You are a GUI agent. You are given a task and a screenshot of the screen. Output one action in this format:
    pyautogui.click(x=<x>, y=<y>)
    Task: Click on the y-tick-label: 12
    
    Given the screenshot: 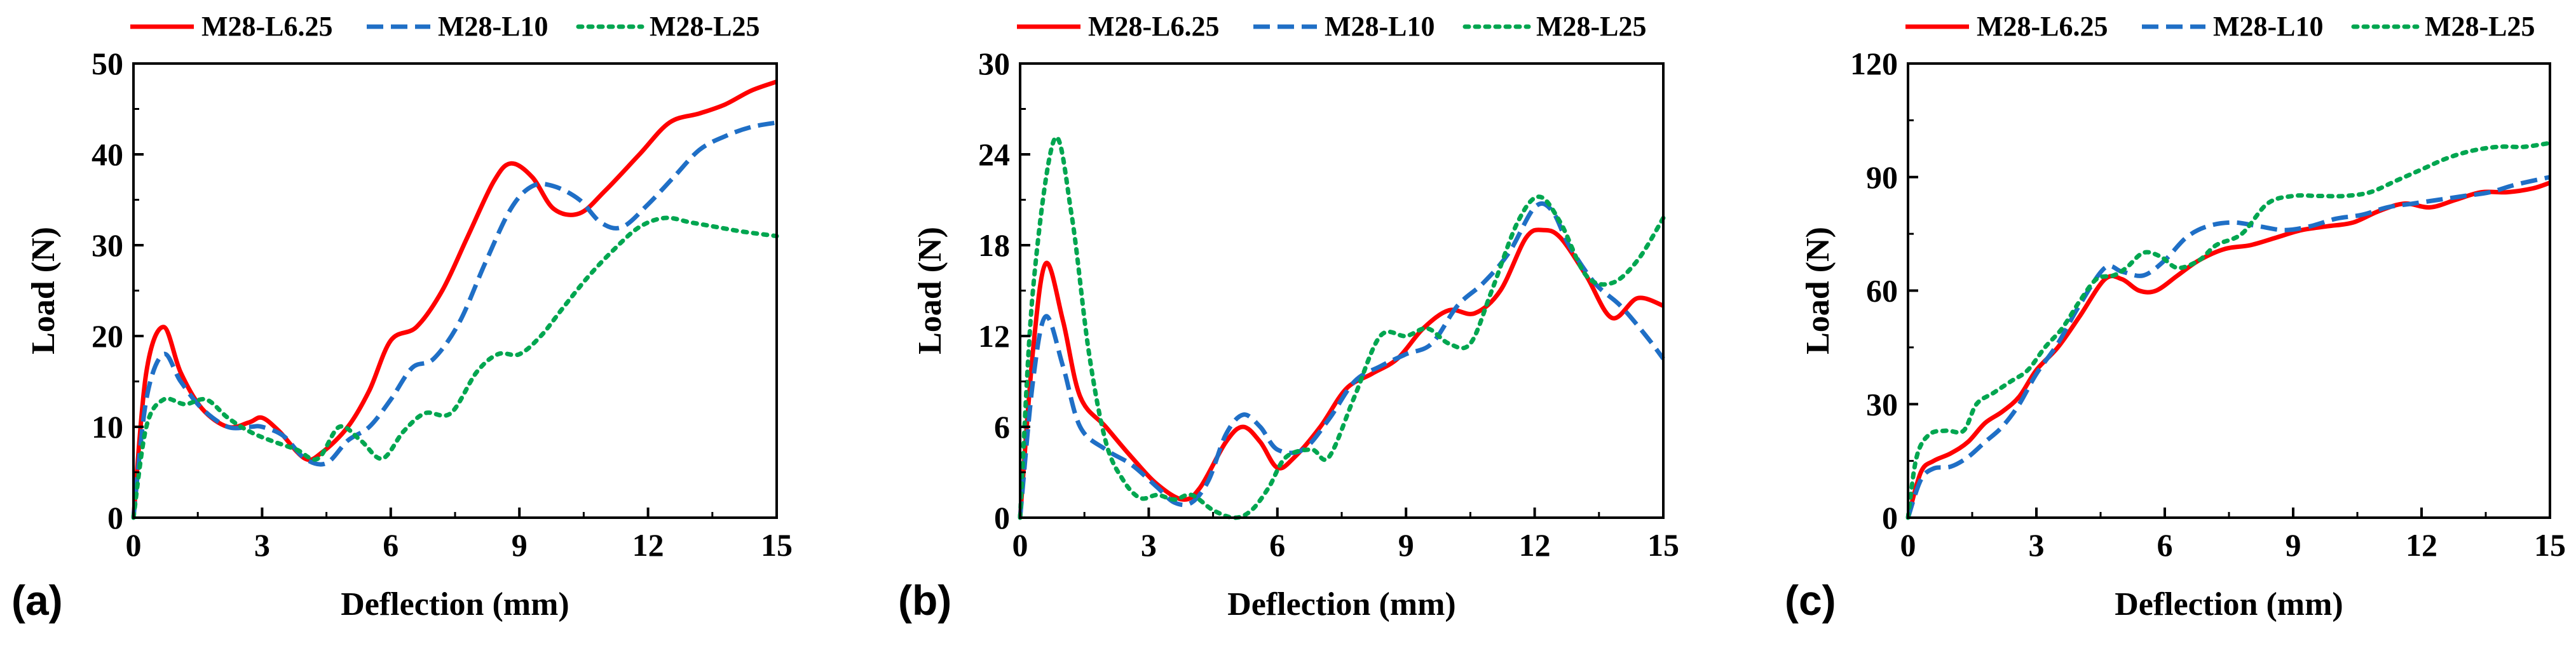 What is the action you would take?
    pyautogui.click(x=994, y=336)
    